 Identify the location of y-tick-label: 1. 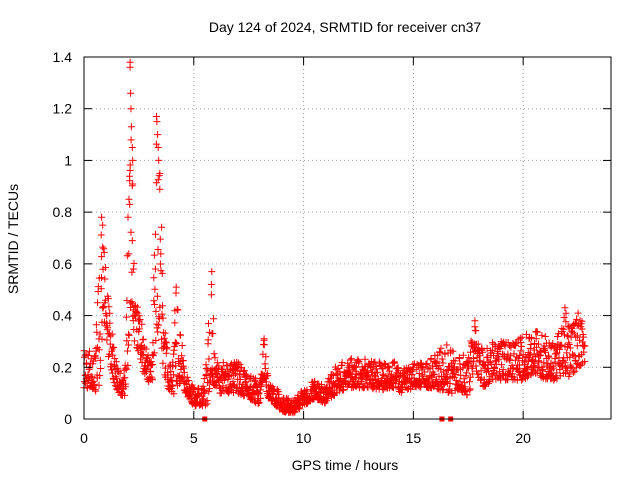
(68, 160).